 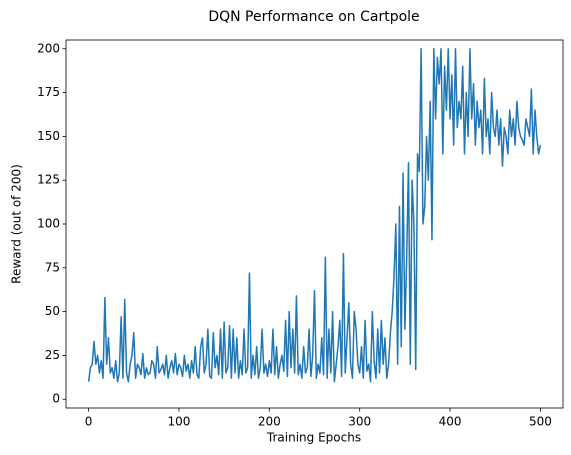 What do you see at coordinates (540, 422) in the screenshot?
I see `x-tick-label: 500` at bounding box center [540, 422].